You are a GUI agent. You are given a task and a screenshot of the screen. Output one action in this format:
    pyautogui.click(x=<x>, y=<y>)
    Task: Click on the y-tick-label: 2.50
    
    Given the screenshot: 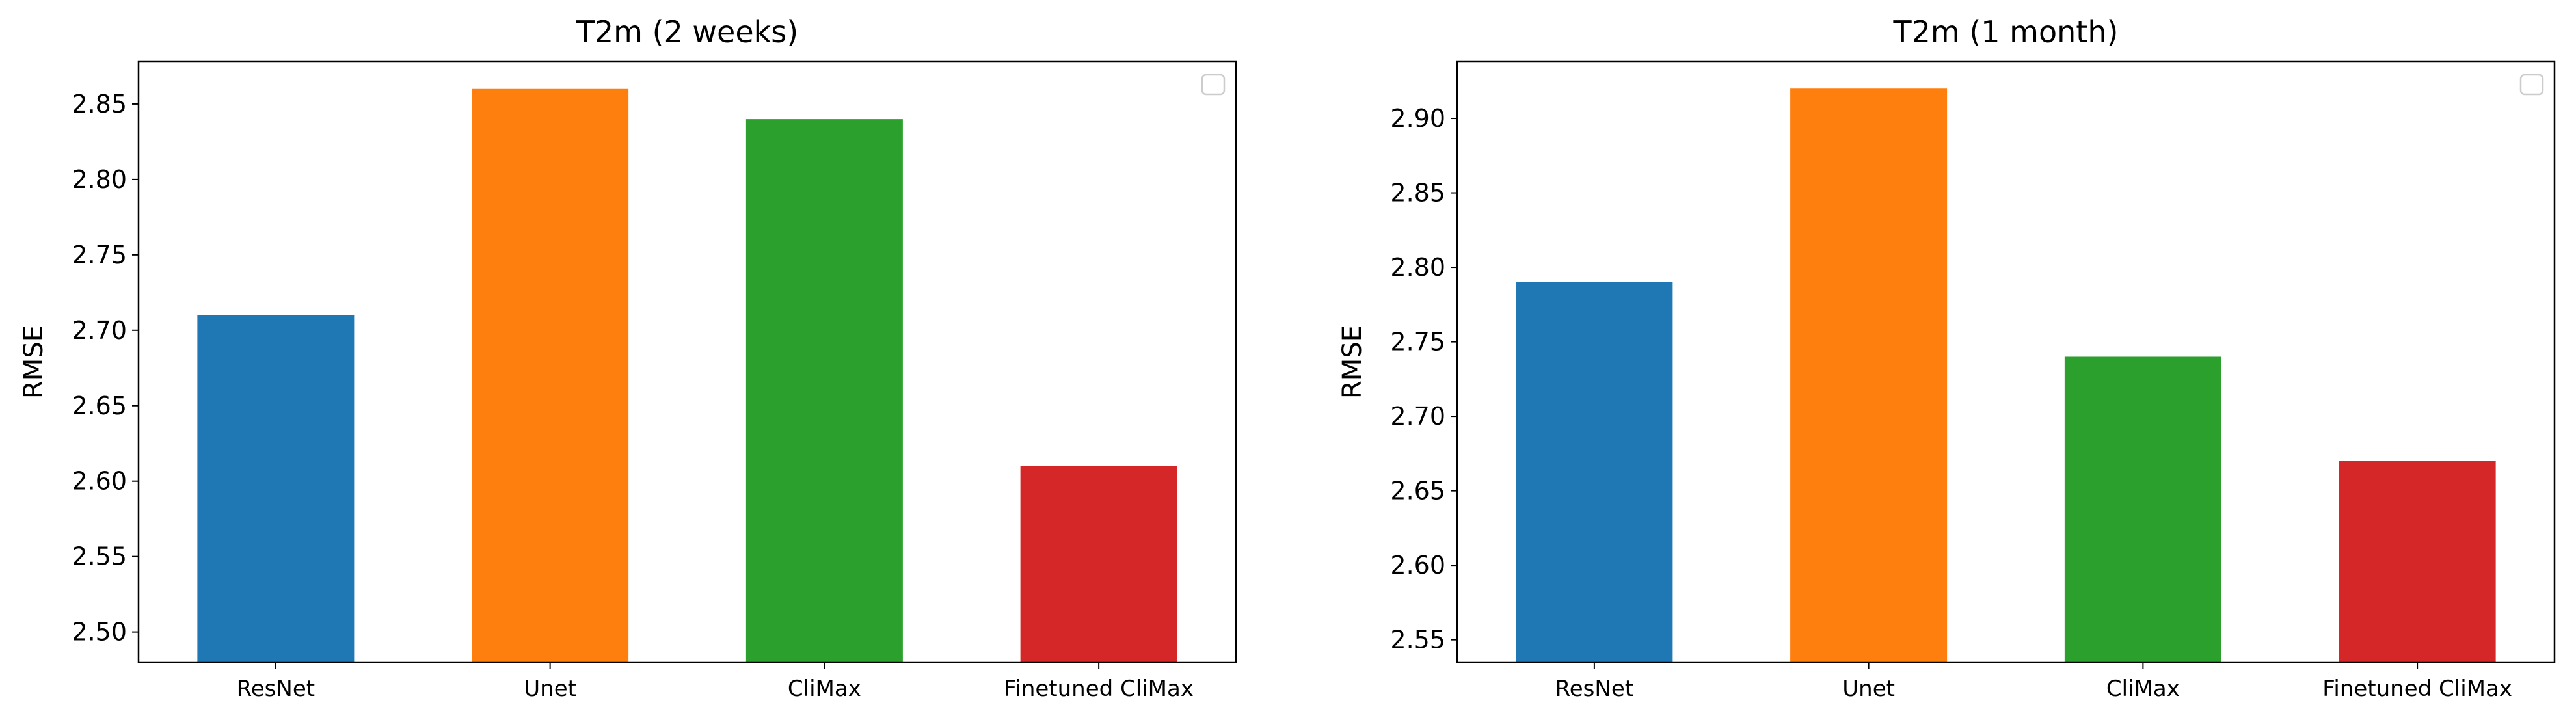 What is the action you would take?
    pyautogui.click(x=100, y=632)
    